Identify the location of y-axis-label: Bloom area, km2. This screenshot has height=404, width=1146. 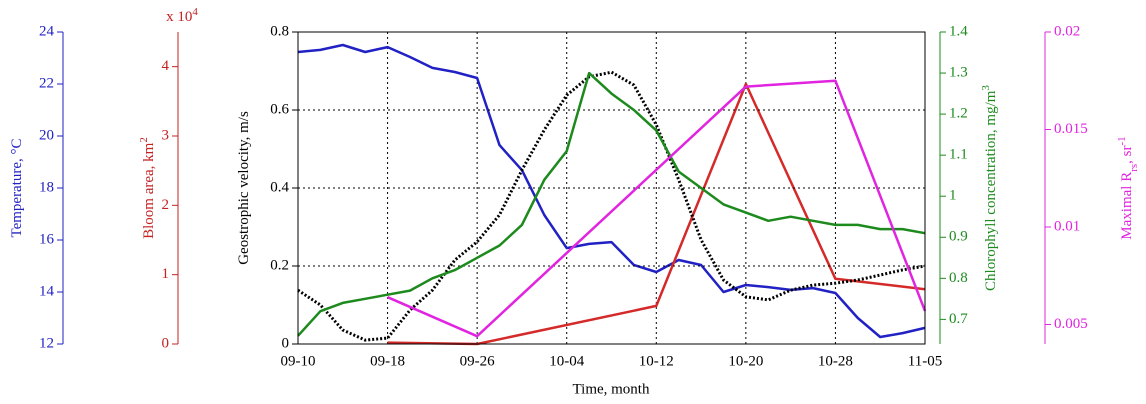
(148, 188).